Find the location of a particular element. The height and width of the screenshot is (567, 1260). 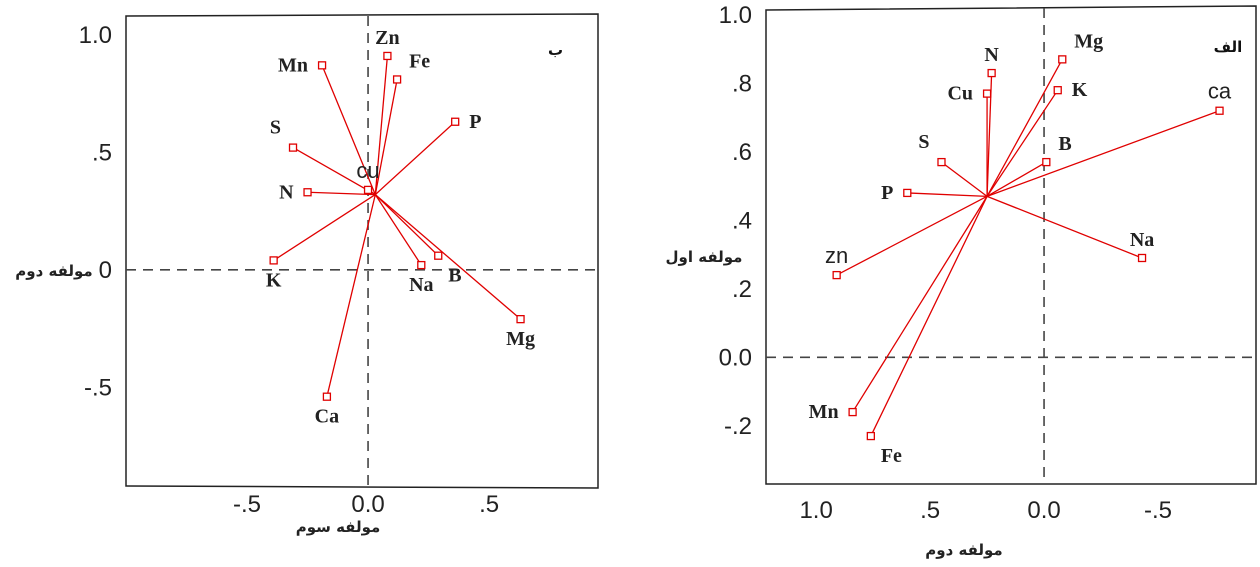

y-axis-label: مولفه اول is located at coordinates (704, 257).